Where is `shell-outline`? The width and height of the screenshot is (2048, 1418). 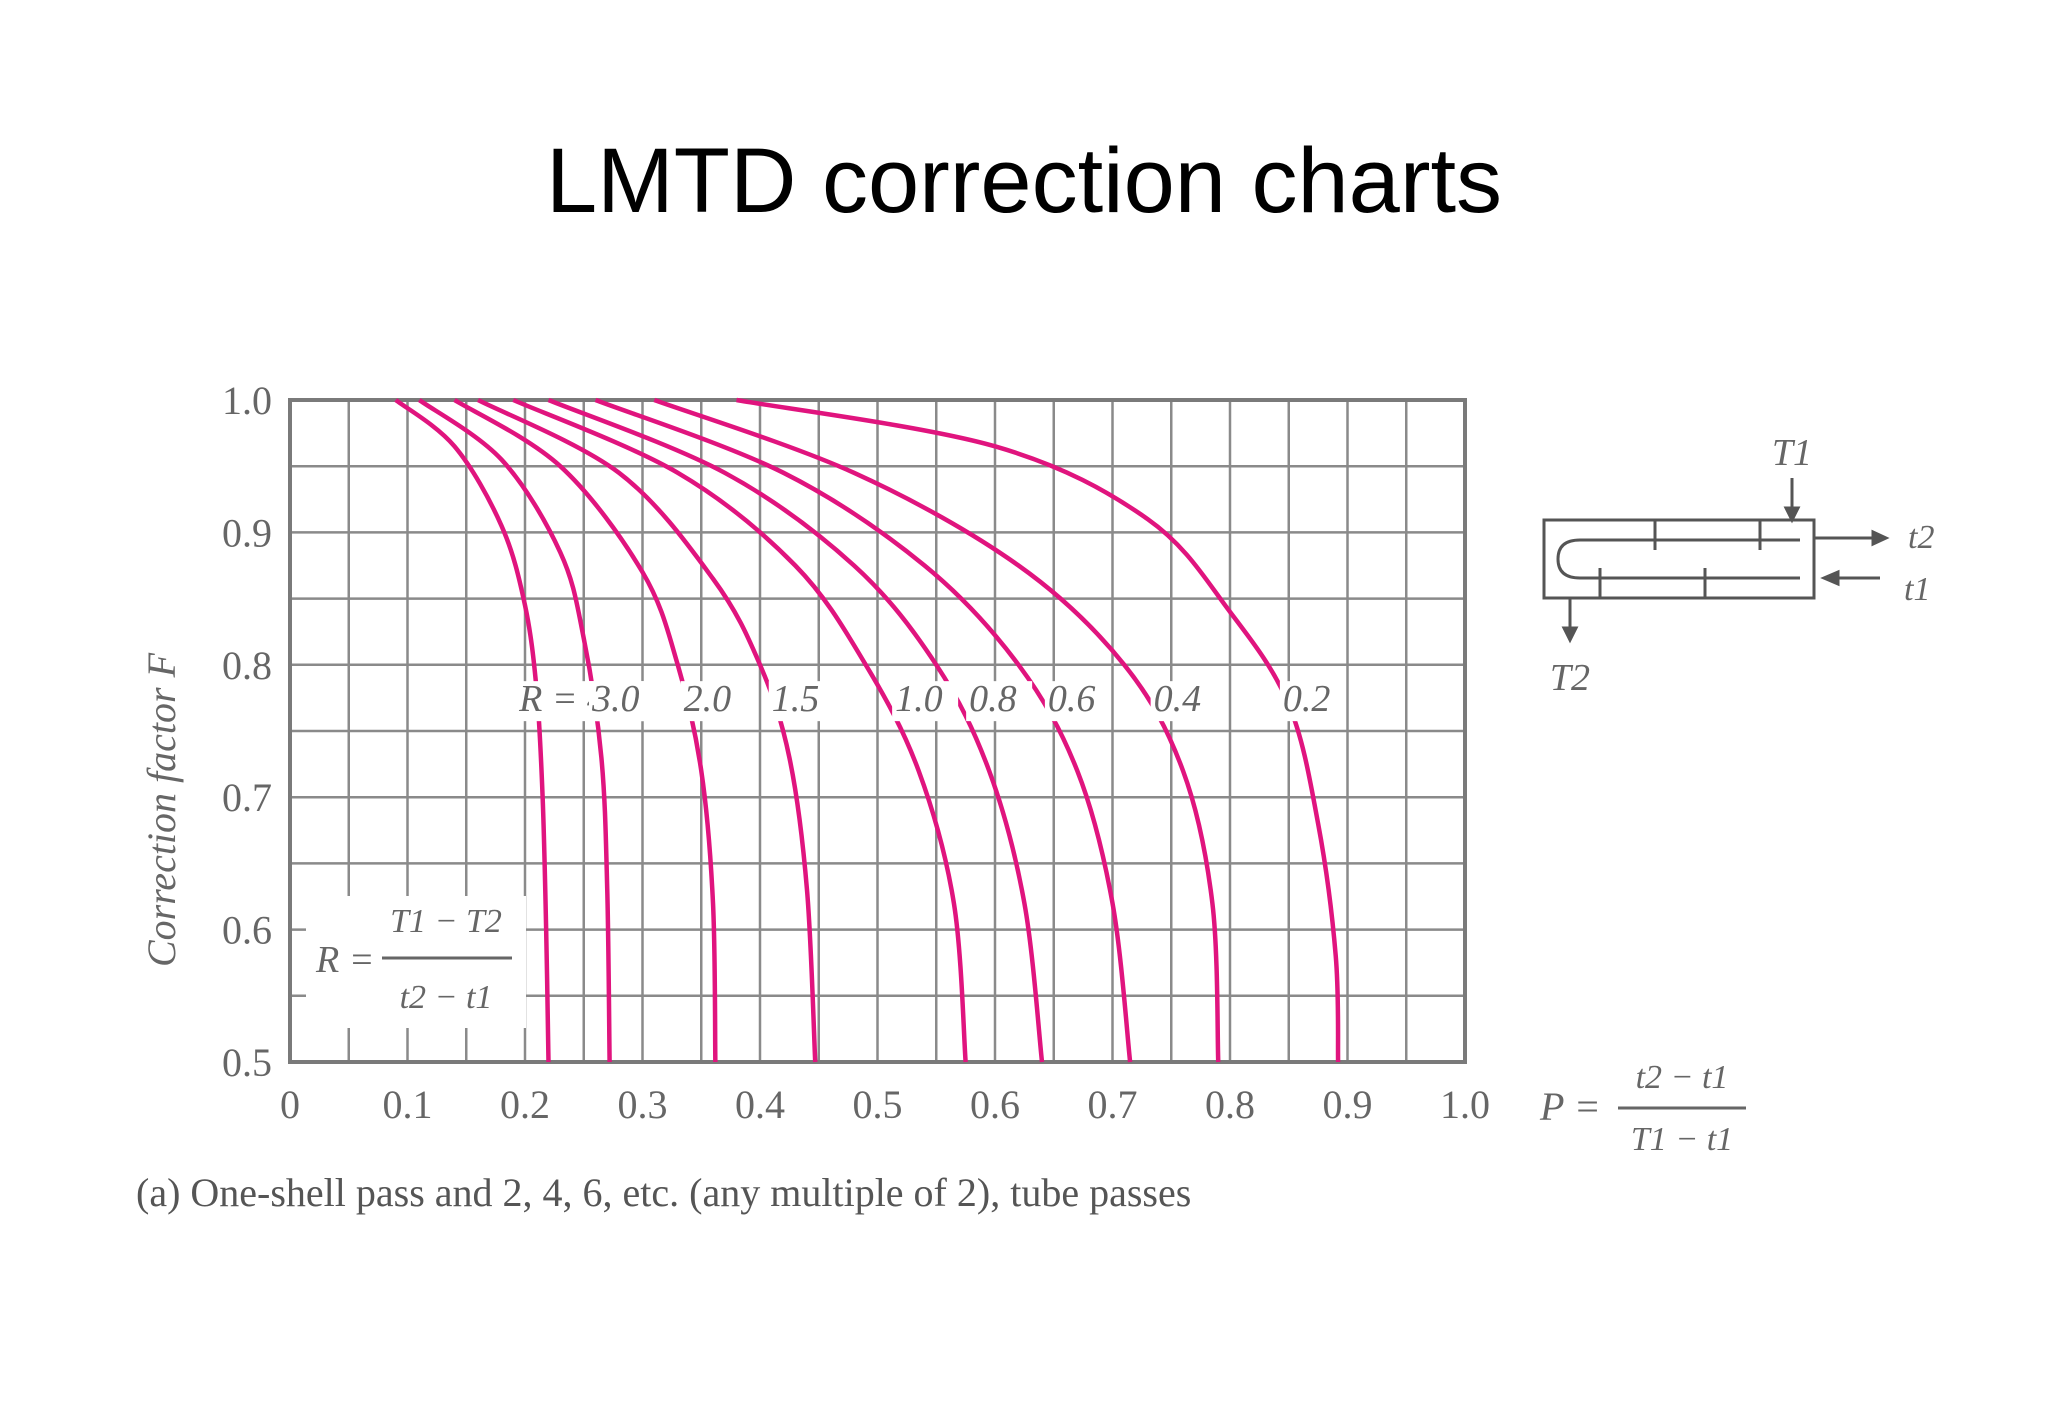 shell-outline is located at coordinates (1679, 559).